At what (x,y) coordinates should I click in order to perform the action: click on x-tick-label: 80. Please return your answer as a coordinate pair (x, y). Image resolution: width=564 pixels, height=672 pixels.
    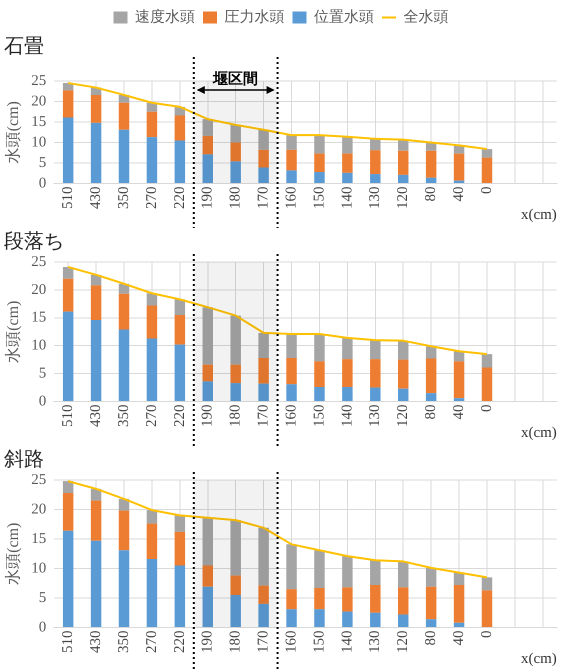
    Looking at the image, I should click on (431, 194).